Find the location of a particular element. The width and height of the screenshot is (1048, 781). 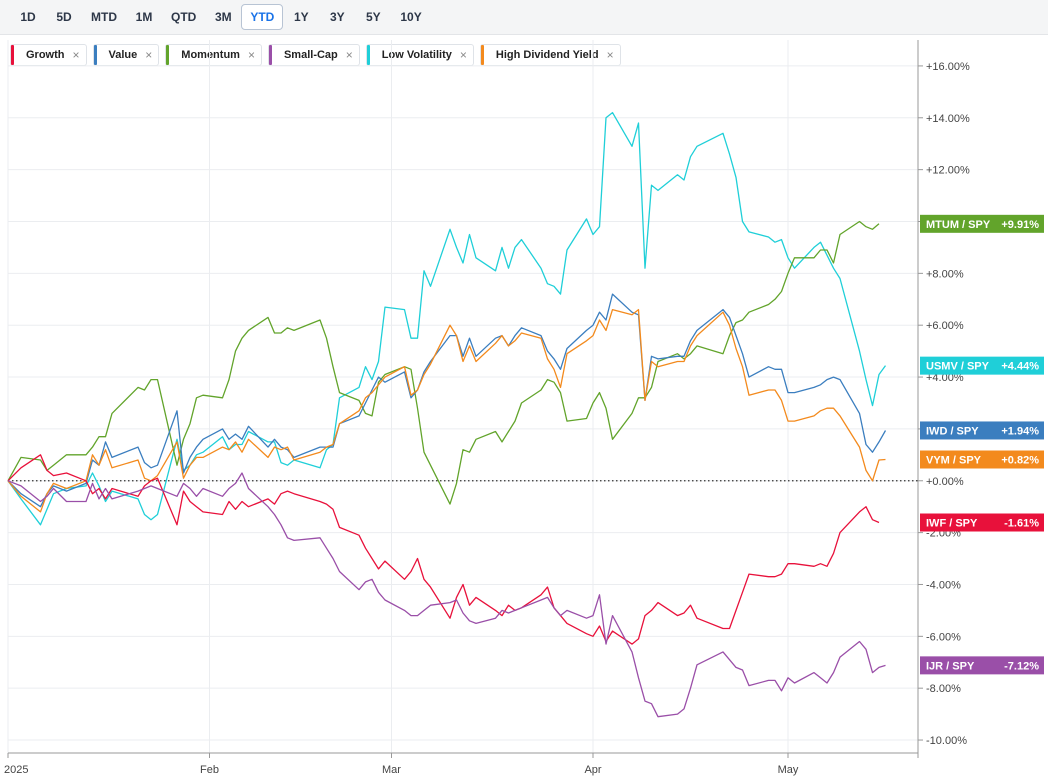

legend-label: Low Volatility is located at coordinates (416, 55).